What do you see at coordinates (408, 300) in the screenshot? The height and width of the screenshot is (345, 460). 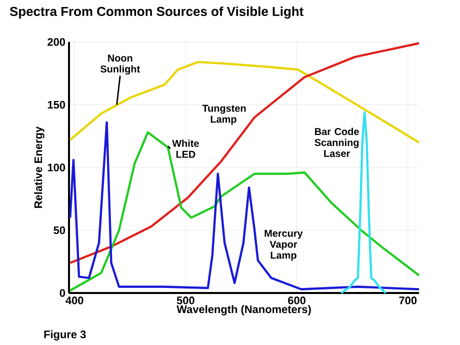 I see `x-tick-label: 700` at bounding box center [408, 300].